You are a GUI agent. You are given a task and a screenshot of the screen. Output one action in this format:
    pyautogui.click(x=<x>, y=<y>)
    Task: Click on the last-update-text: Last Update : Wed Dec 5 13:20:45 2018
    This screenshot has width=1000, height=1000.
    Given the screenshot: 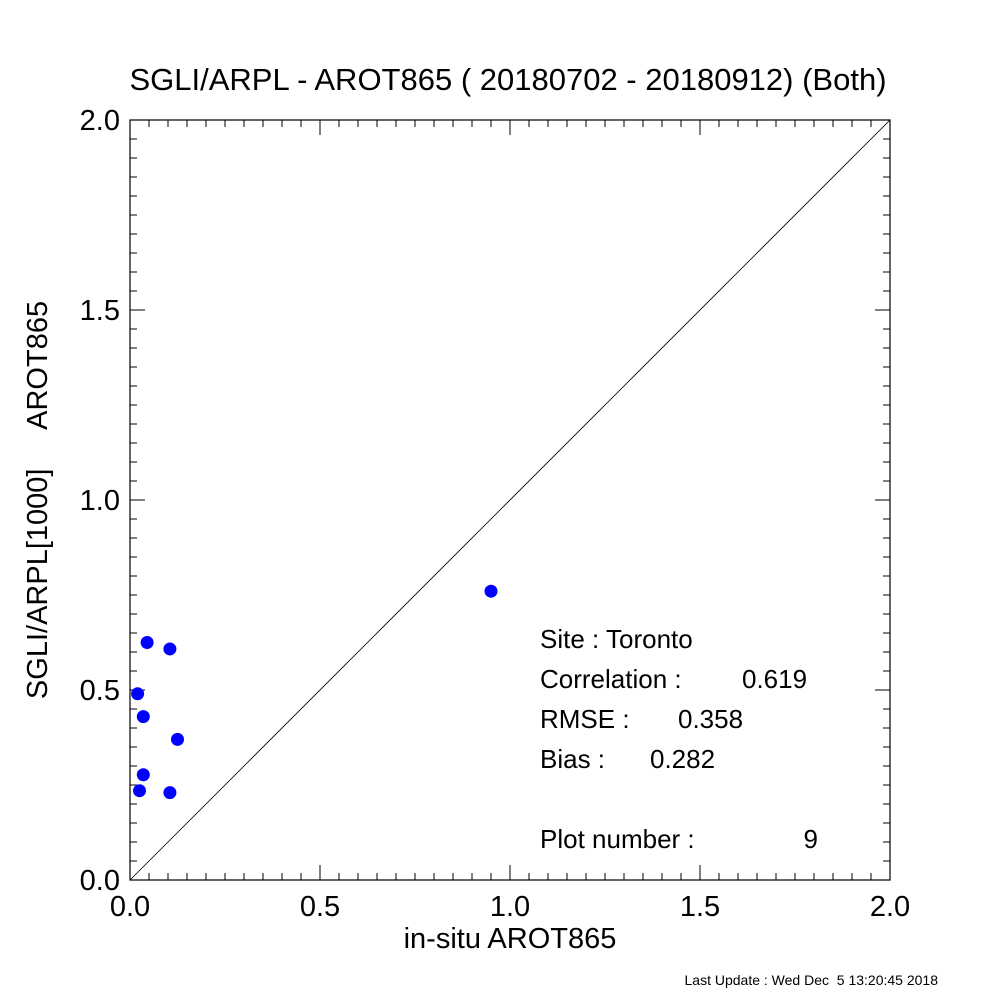 What is the action you would take?
    pyautogui.click(x=812, y=980)
    